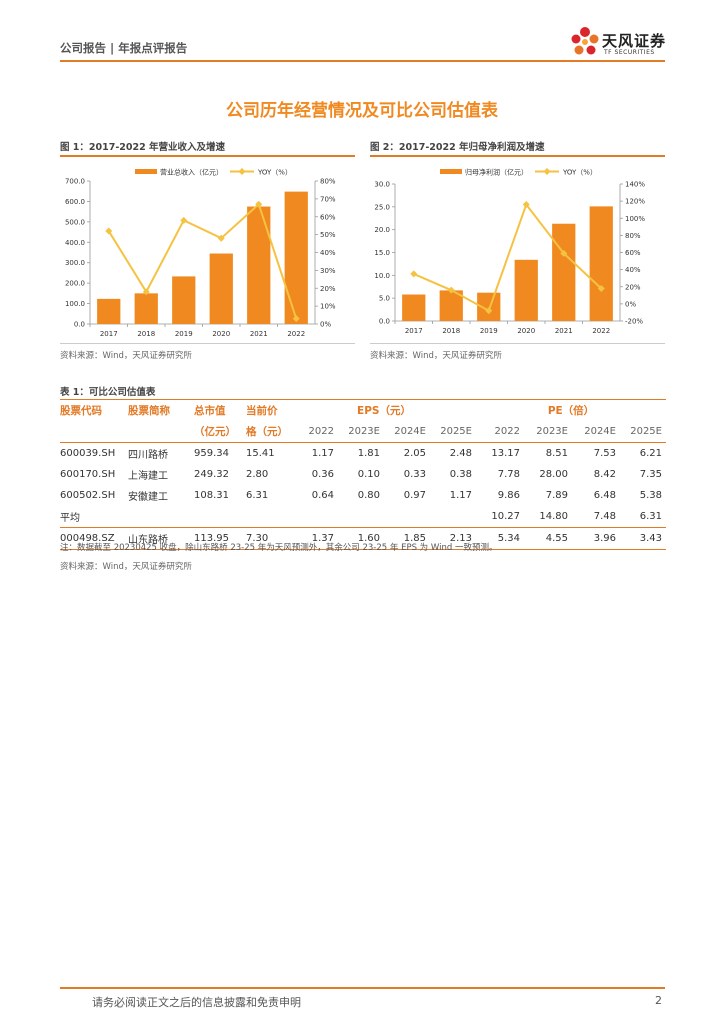 This screenshot has width=724, height=1024. I want to click on stock-name: 上海建工, so click(148, 476).